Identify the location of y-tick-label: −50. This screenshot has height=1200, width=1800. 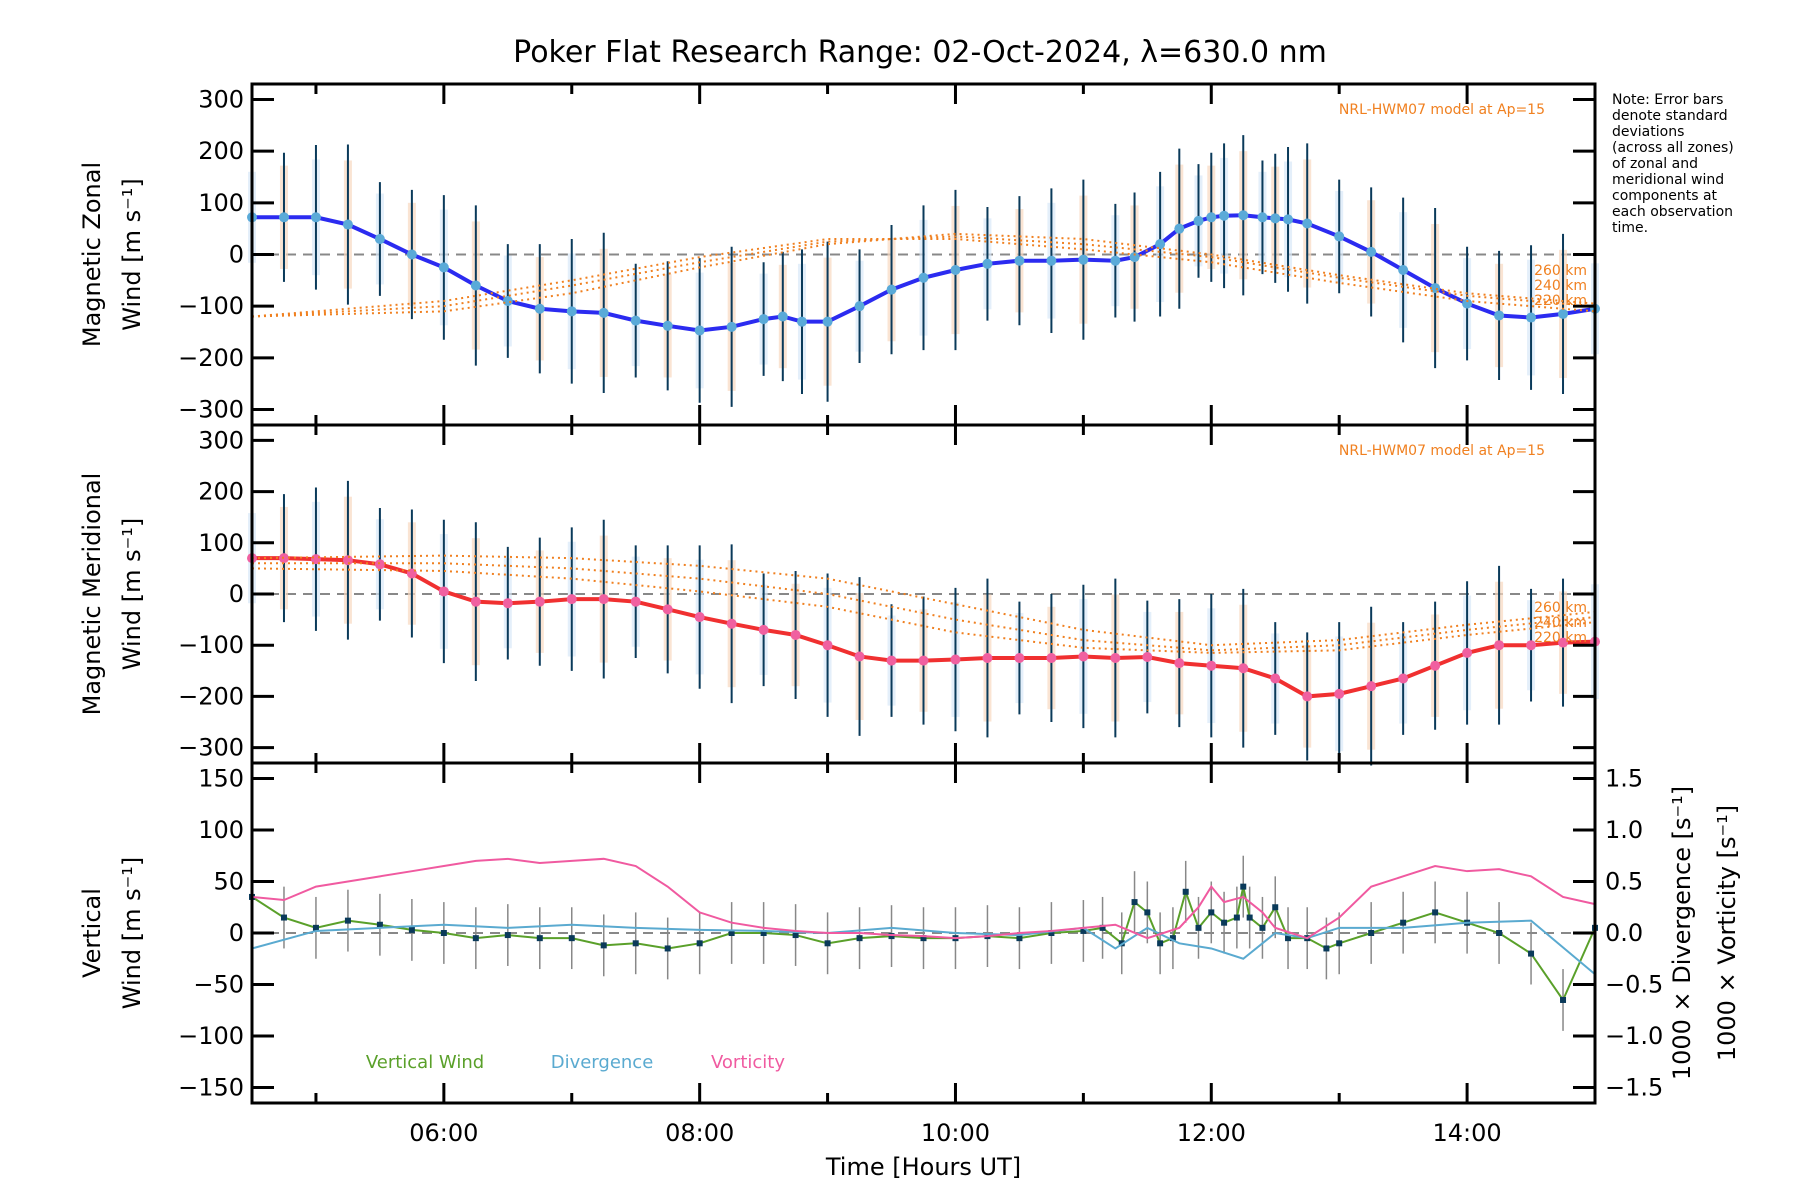
(218, 985).